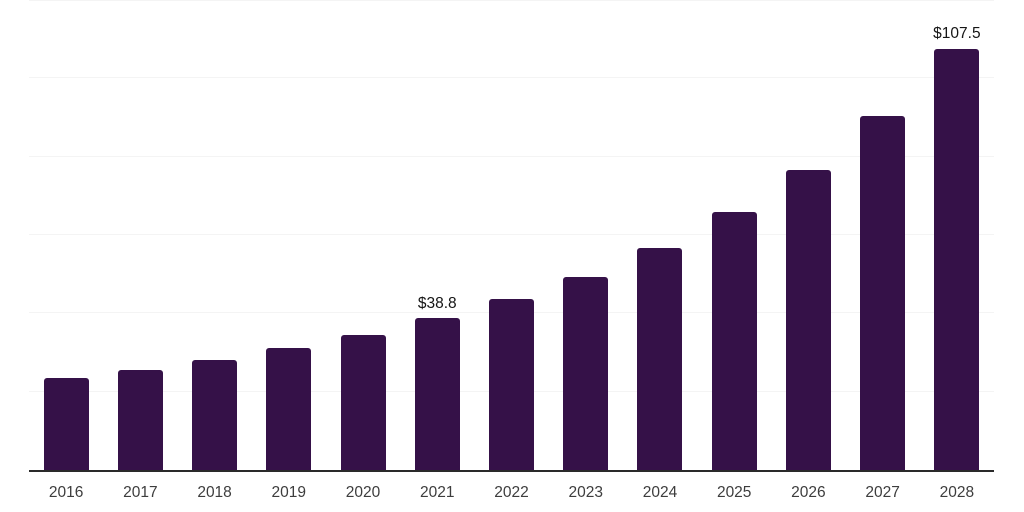 The width and height of the screenshot is (1024, 512). I want to click on x-tick-label-2017: 2017, so click(140, 492).